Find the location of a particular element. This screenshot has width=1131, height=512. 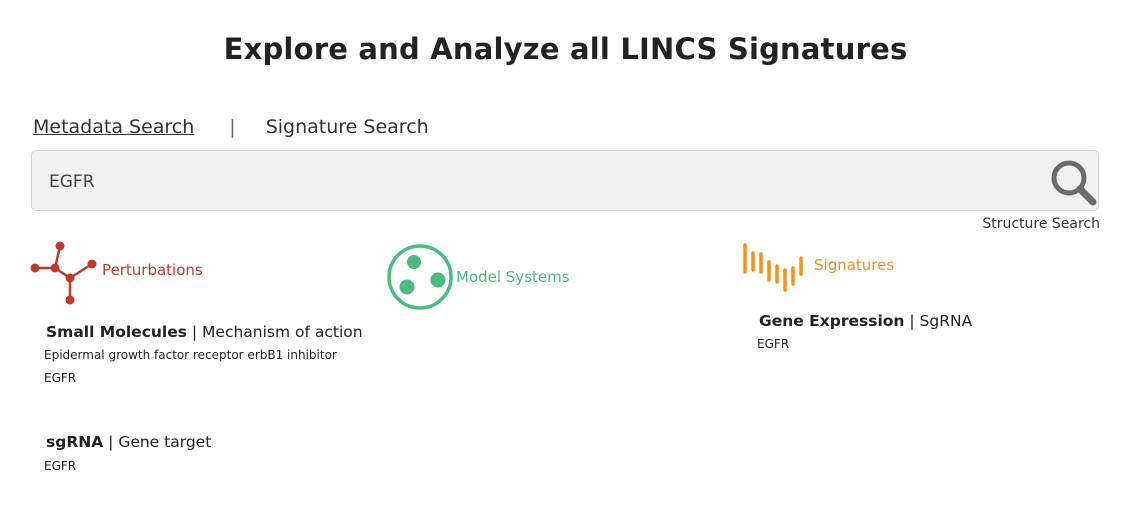

result-header: Gene Expression | SgRNA is located at coordinates (865, 321).